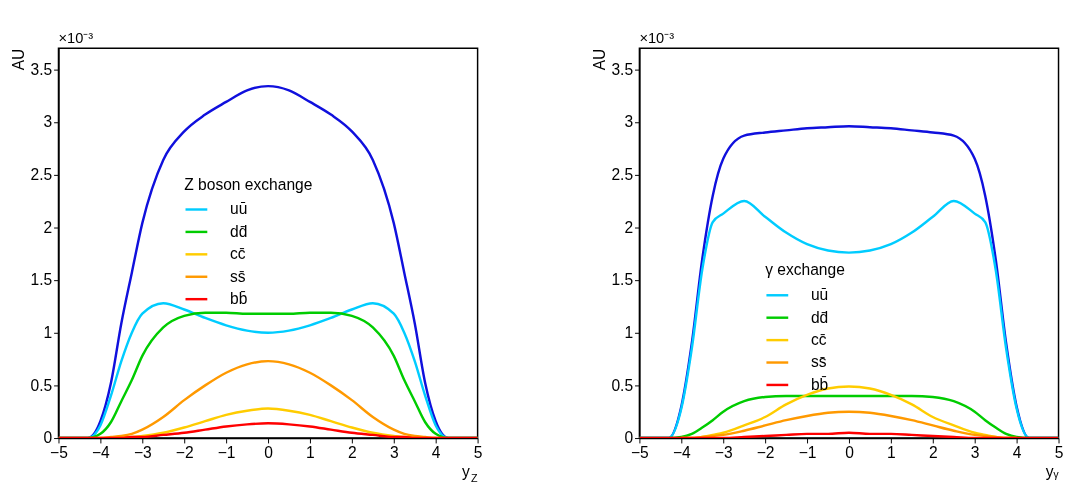  Describe the element at coordinates (1052, 472) in the screenshot. I see `x-axis-title: yᵧ` at that location.